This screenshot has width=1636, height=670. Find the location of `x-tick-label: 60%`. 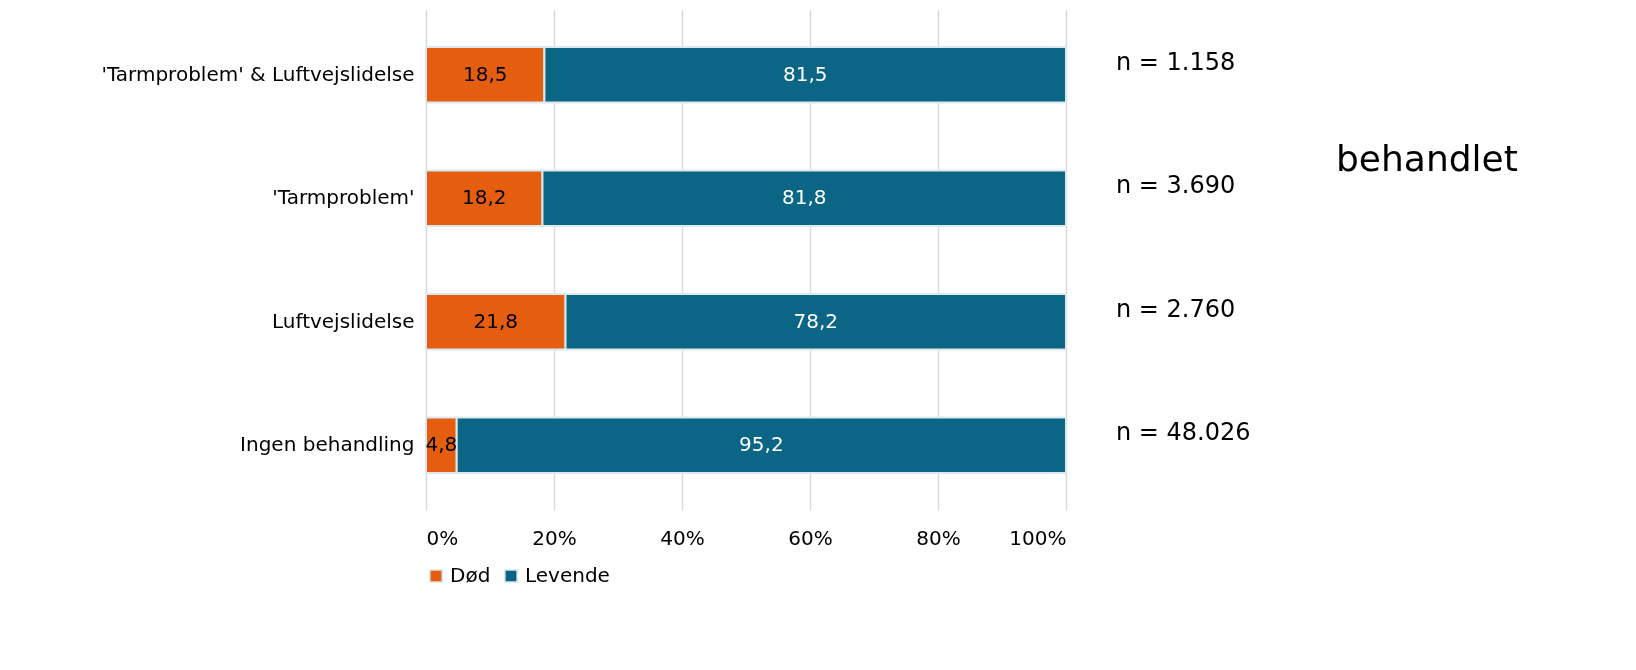

x-tick-label: 60% is located at coordinates (810, 537).